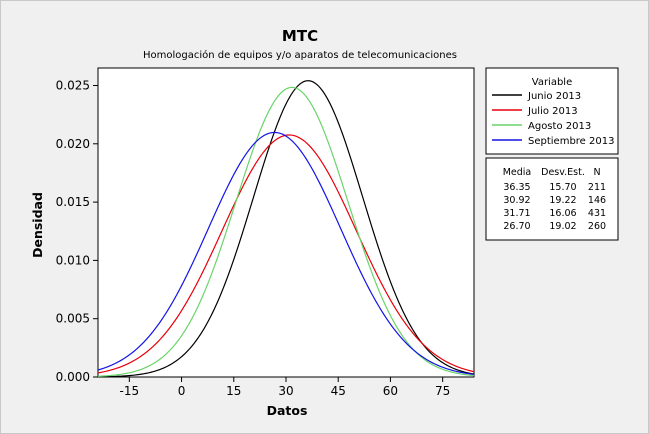  Describe the element at coordinates (597, 200) in the screenshot. I see `stats-n-1: 146` at that location.